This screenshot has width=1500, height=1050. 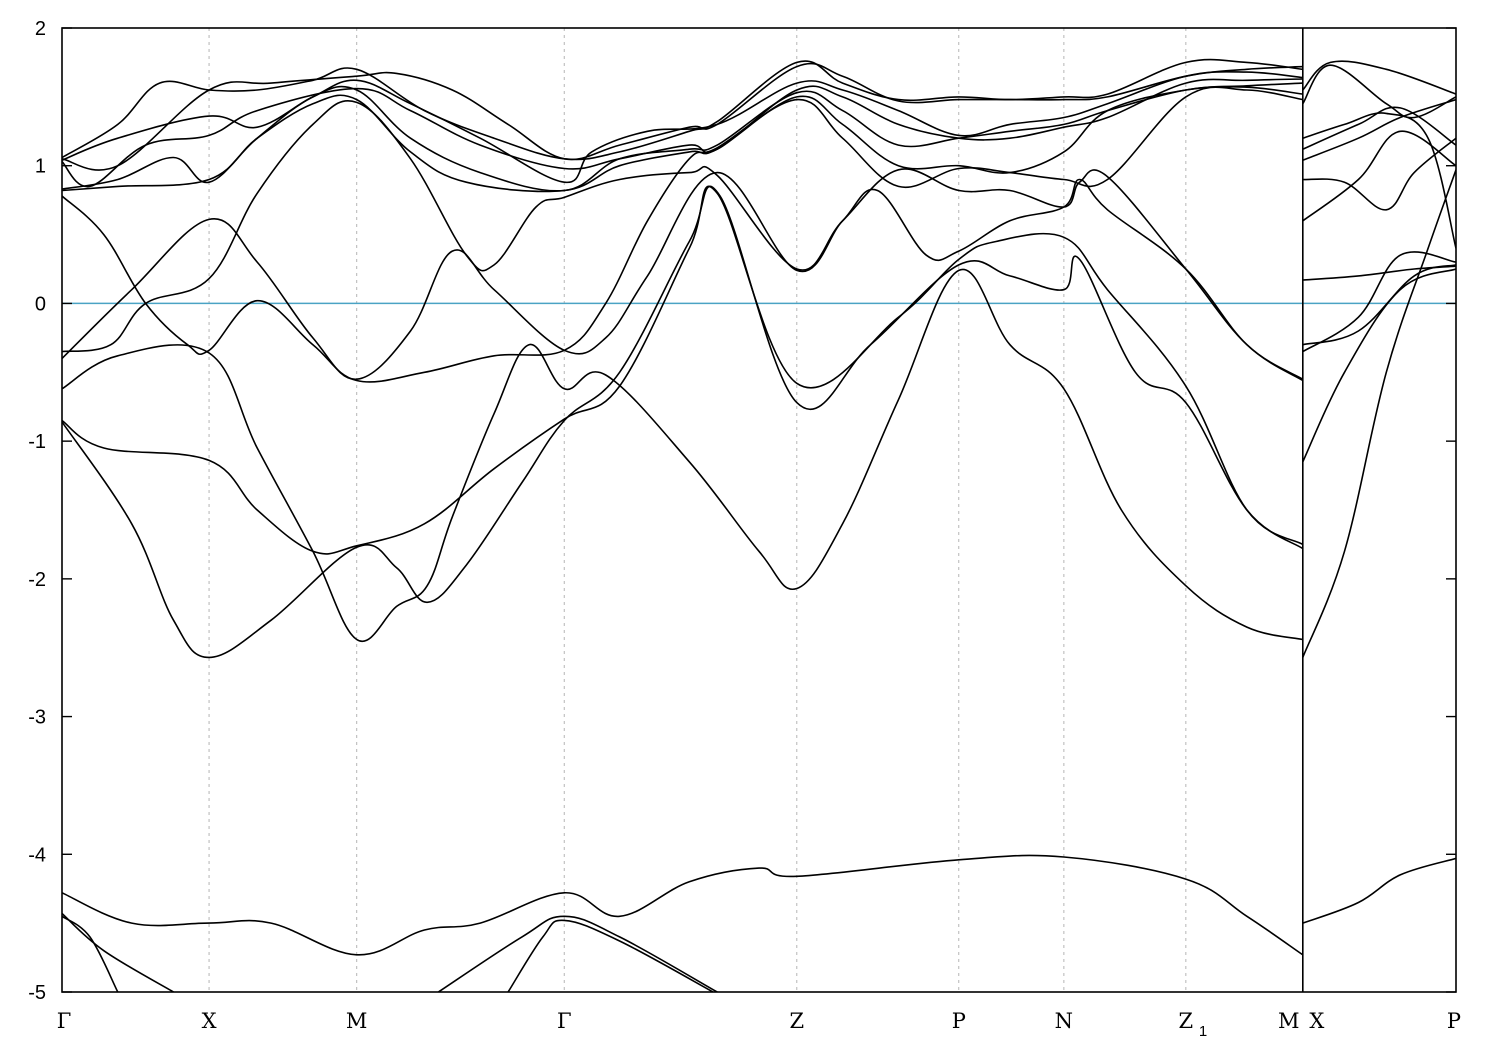 What do you see at coordinates (37, 580) in the screenshot?
I see `y-tick-label: -2` at bounding box center [37, 580].